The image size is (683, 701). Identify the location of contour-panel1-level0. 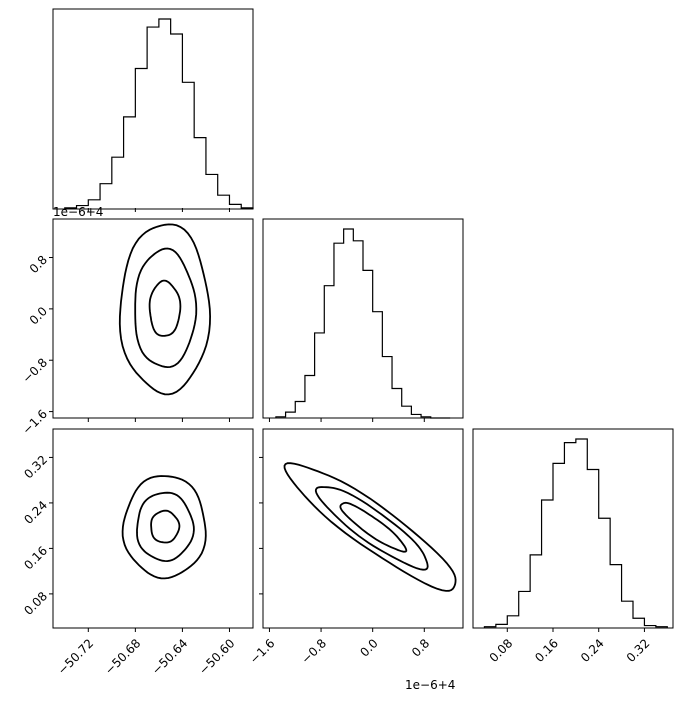
(165, 526).